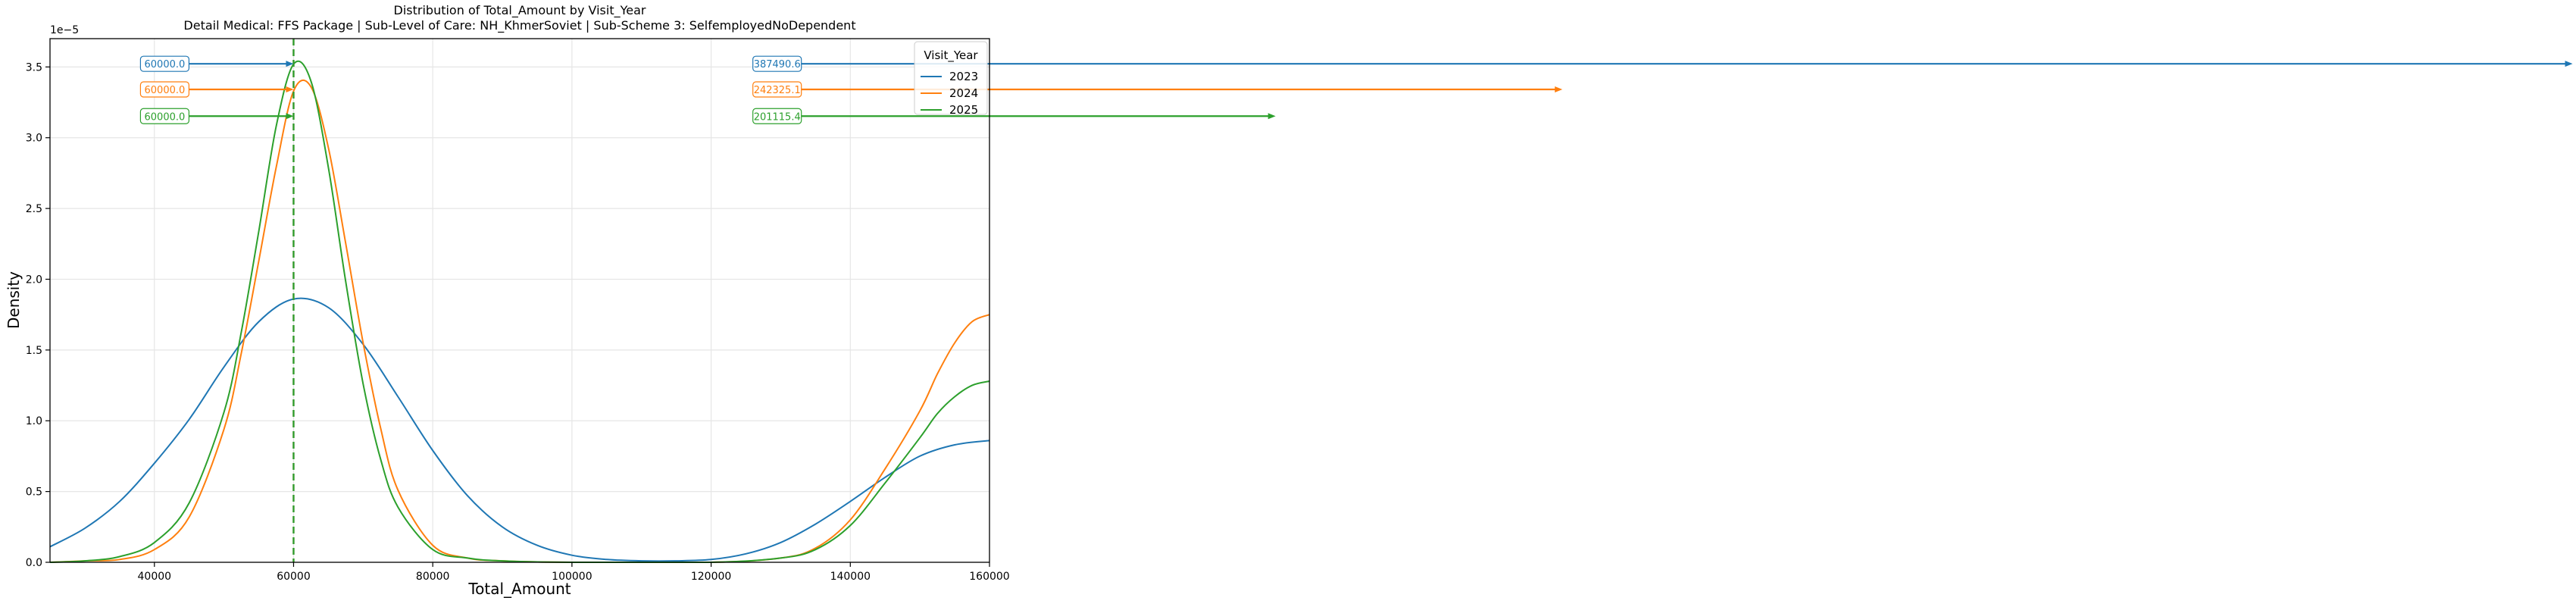 This screenshot has width=2576, height=607. What do you see at coordinates (951, 55) in the screenshot?
I see `legend-title: Visit_Year` at bounding box center [951, 55].